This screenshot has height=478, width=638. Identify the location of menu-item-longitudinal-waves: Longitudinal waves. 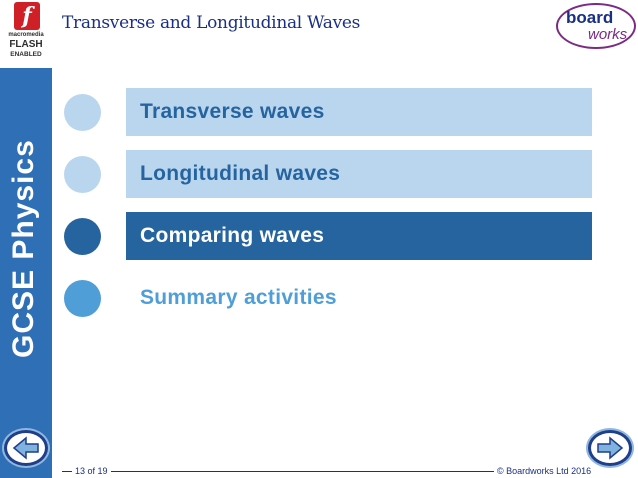
(328, 174).